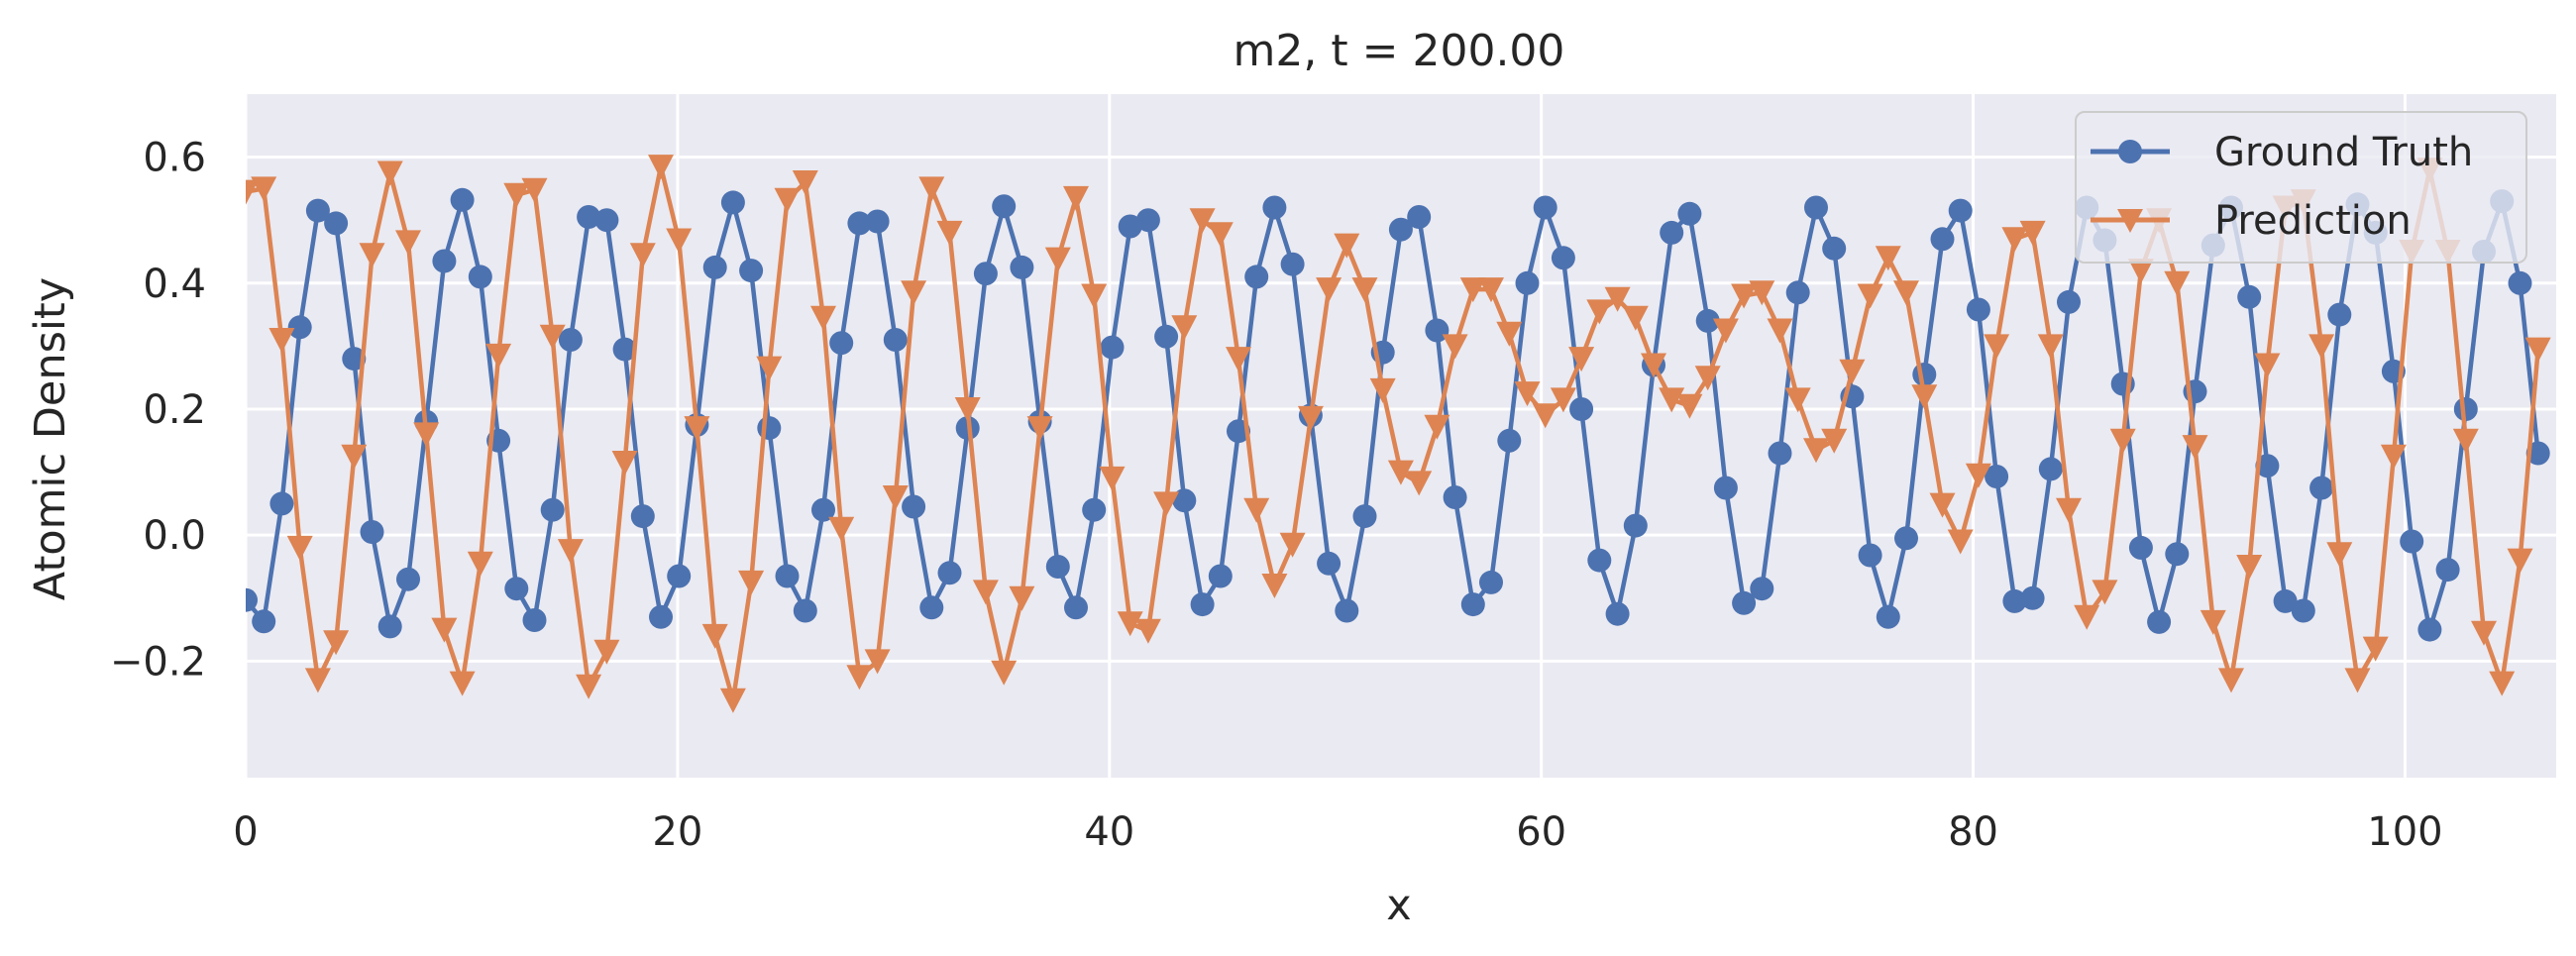 This screenshot has height=956, width=2576. I want to click on x-tick-label: 40, so click(1109, 832).